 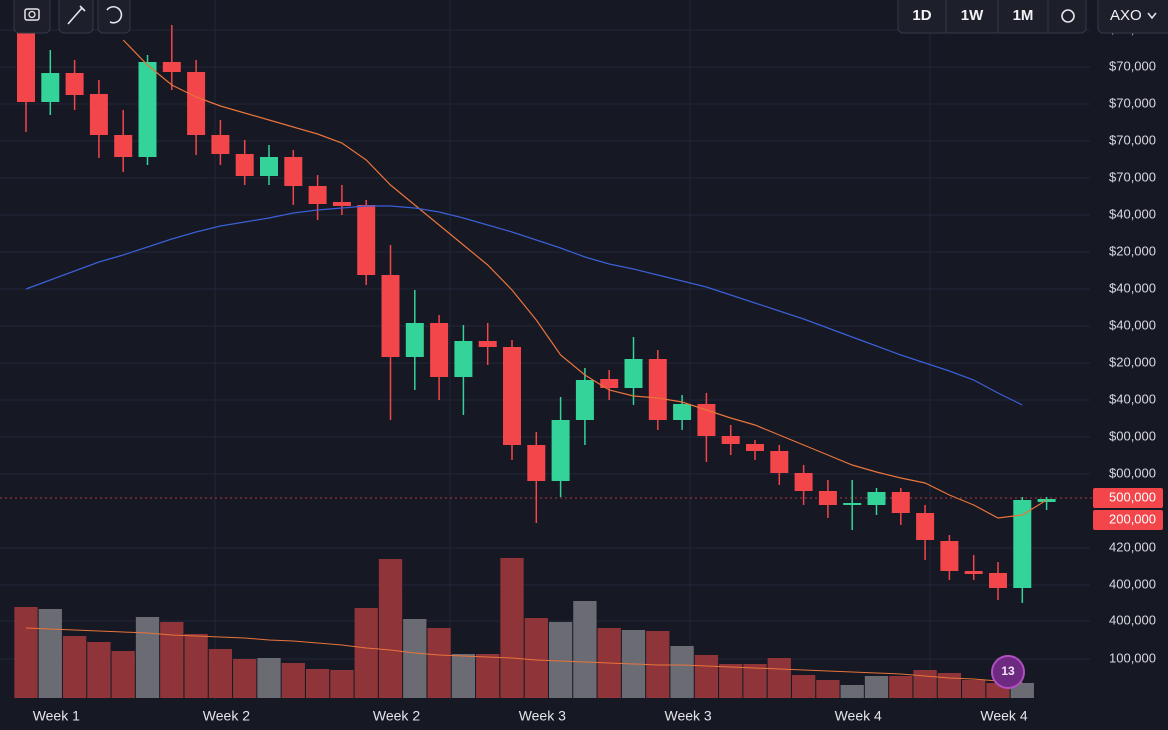 What do you see at coordinates (921, 15) in the screenshot?
I see `interval-button: 1D` at bounding box center [921, 15].